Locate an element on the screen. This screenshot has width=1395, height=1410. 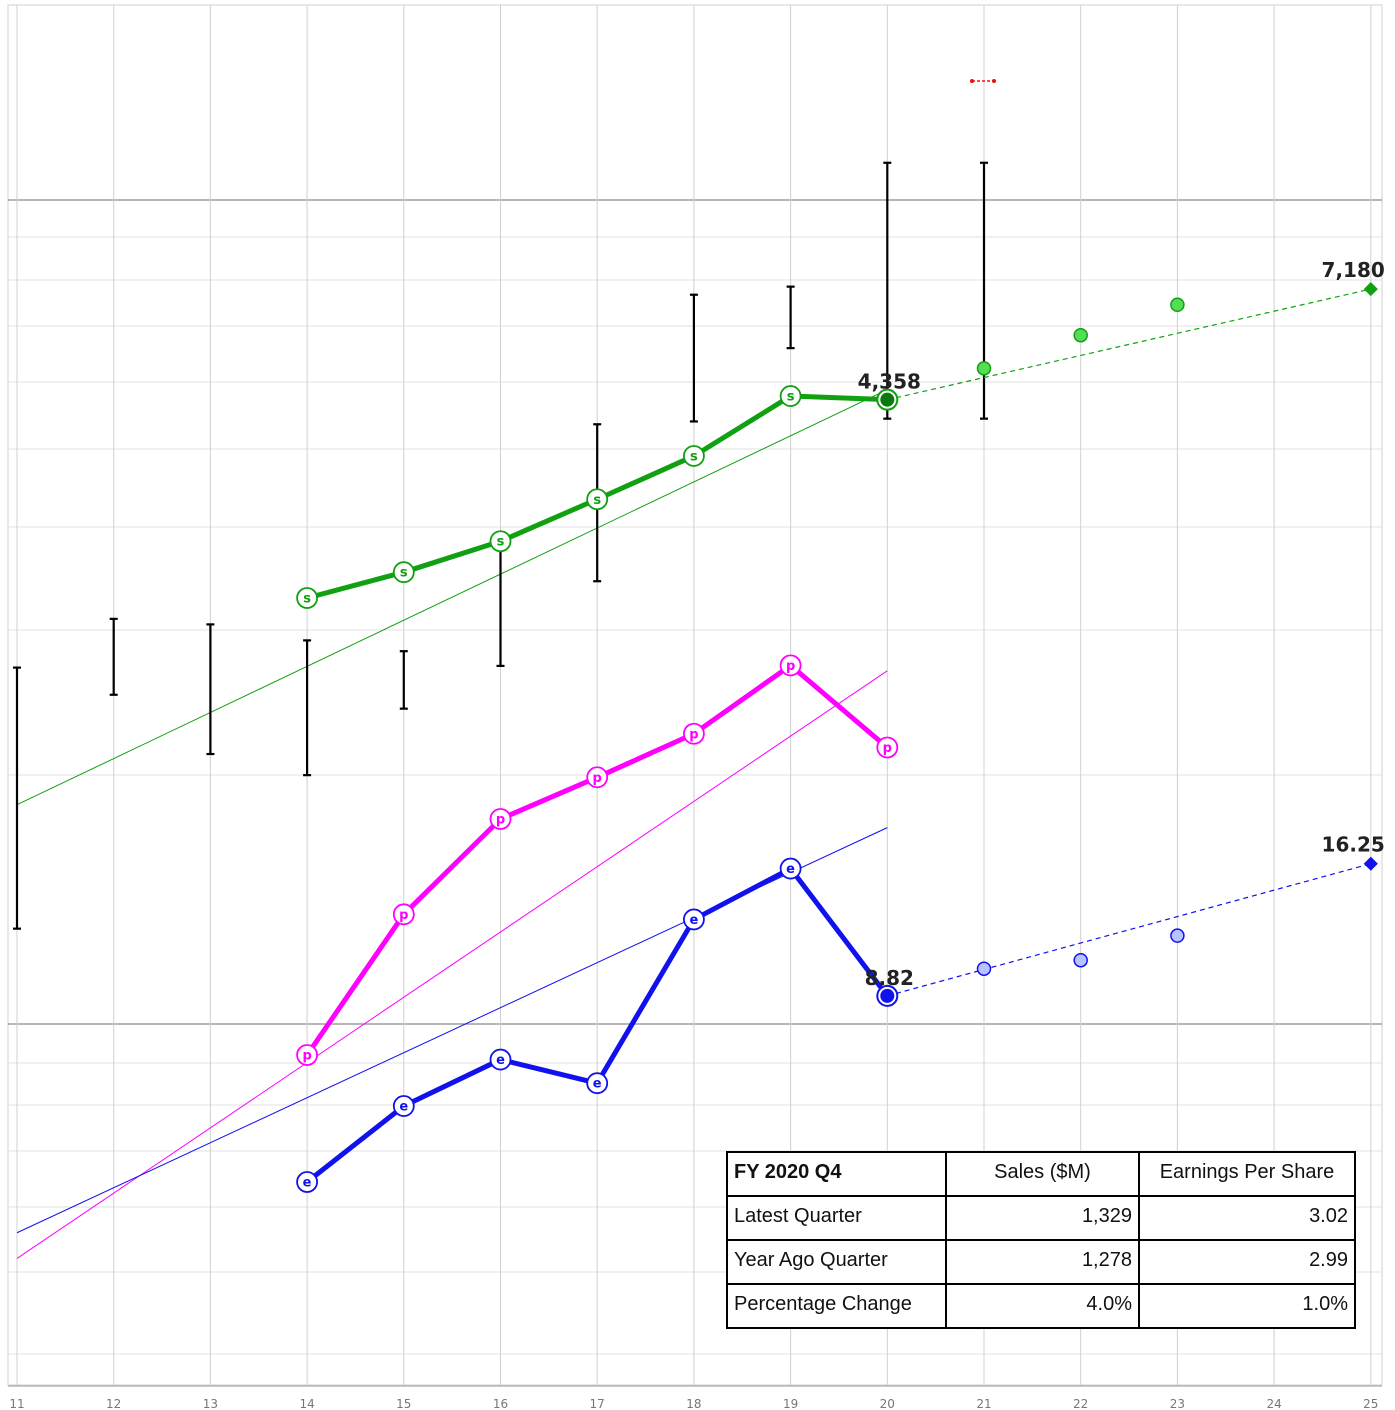
eps-projection-line is located at coordinates (1129, 930).